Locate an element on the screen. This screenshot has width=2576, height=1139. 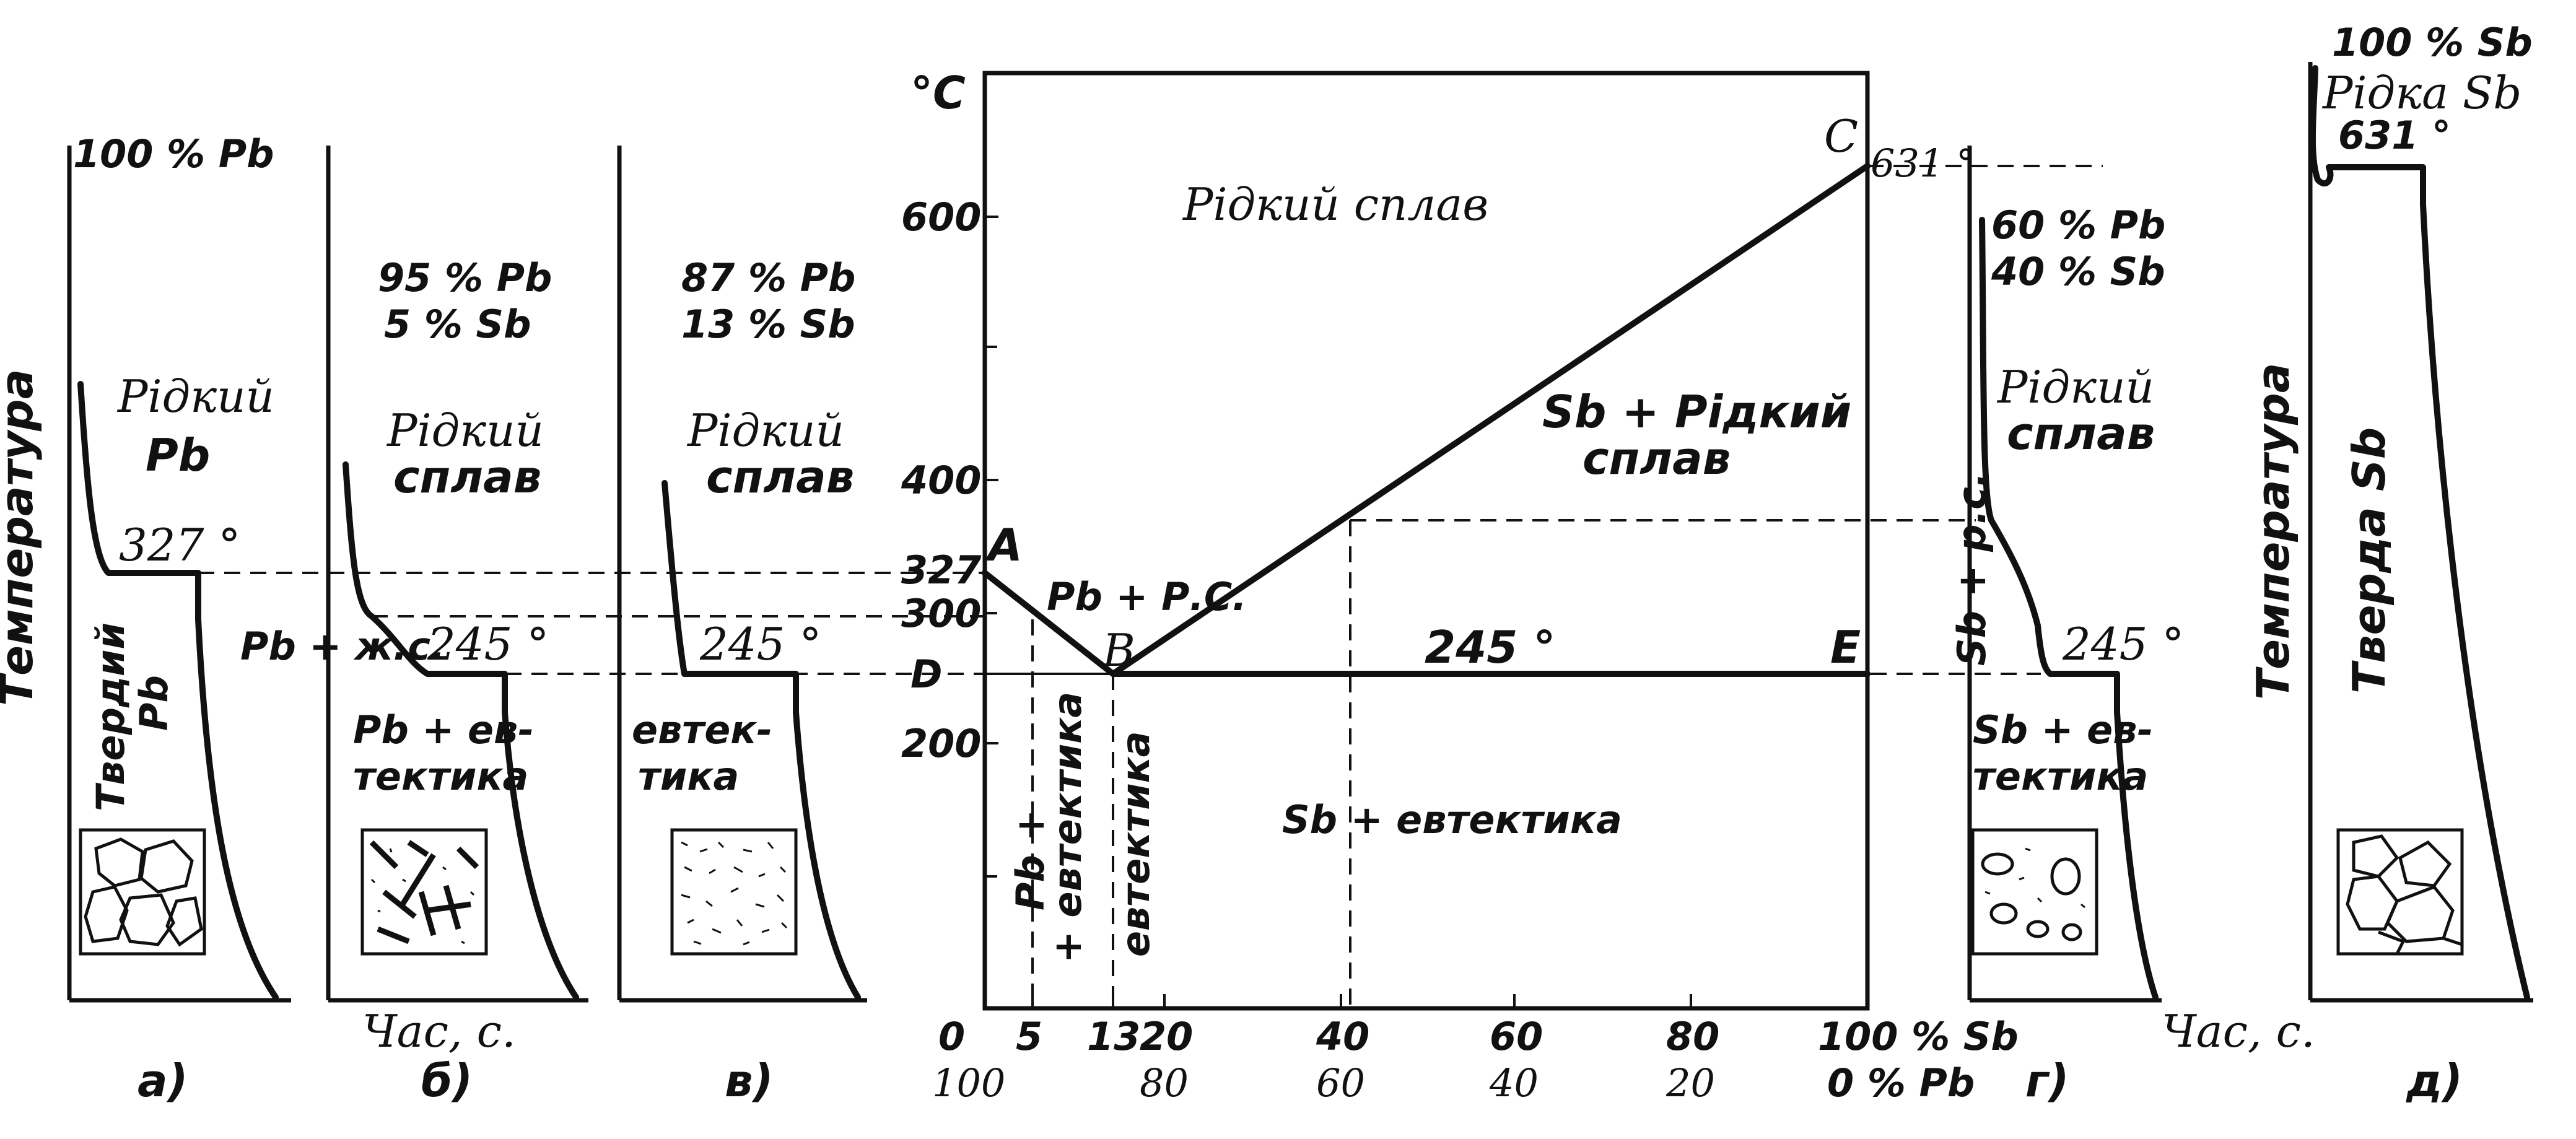
panel-g-temperature: 245 ° is located at coordinates (2123, 644).